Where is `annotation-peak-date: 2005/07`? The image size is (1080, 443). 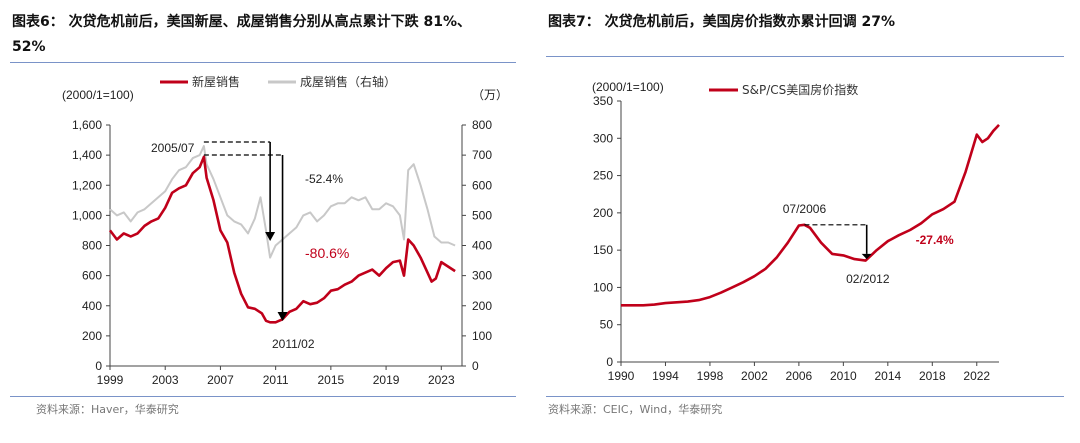 annotation-peak-date: 2005/07 is located at coordinates (173, 148).